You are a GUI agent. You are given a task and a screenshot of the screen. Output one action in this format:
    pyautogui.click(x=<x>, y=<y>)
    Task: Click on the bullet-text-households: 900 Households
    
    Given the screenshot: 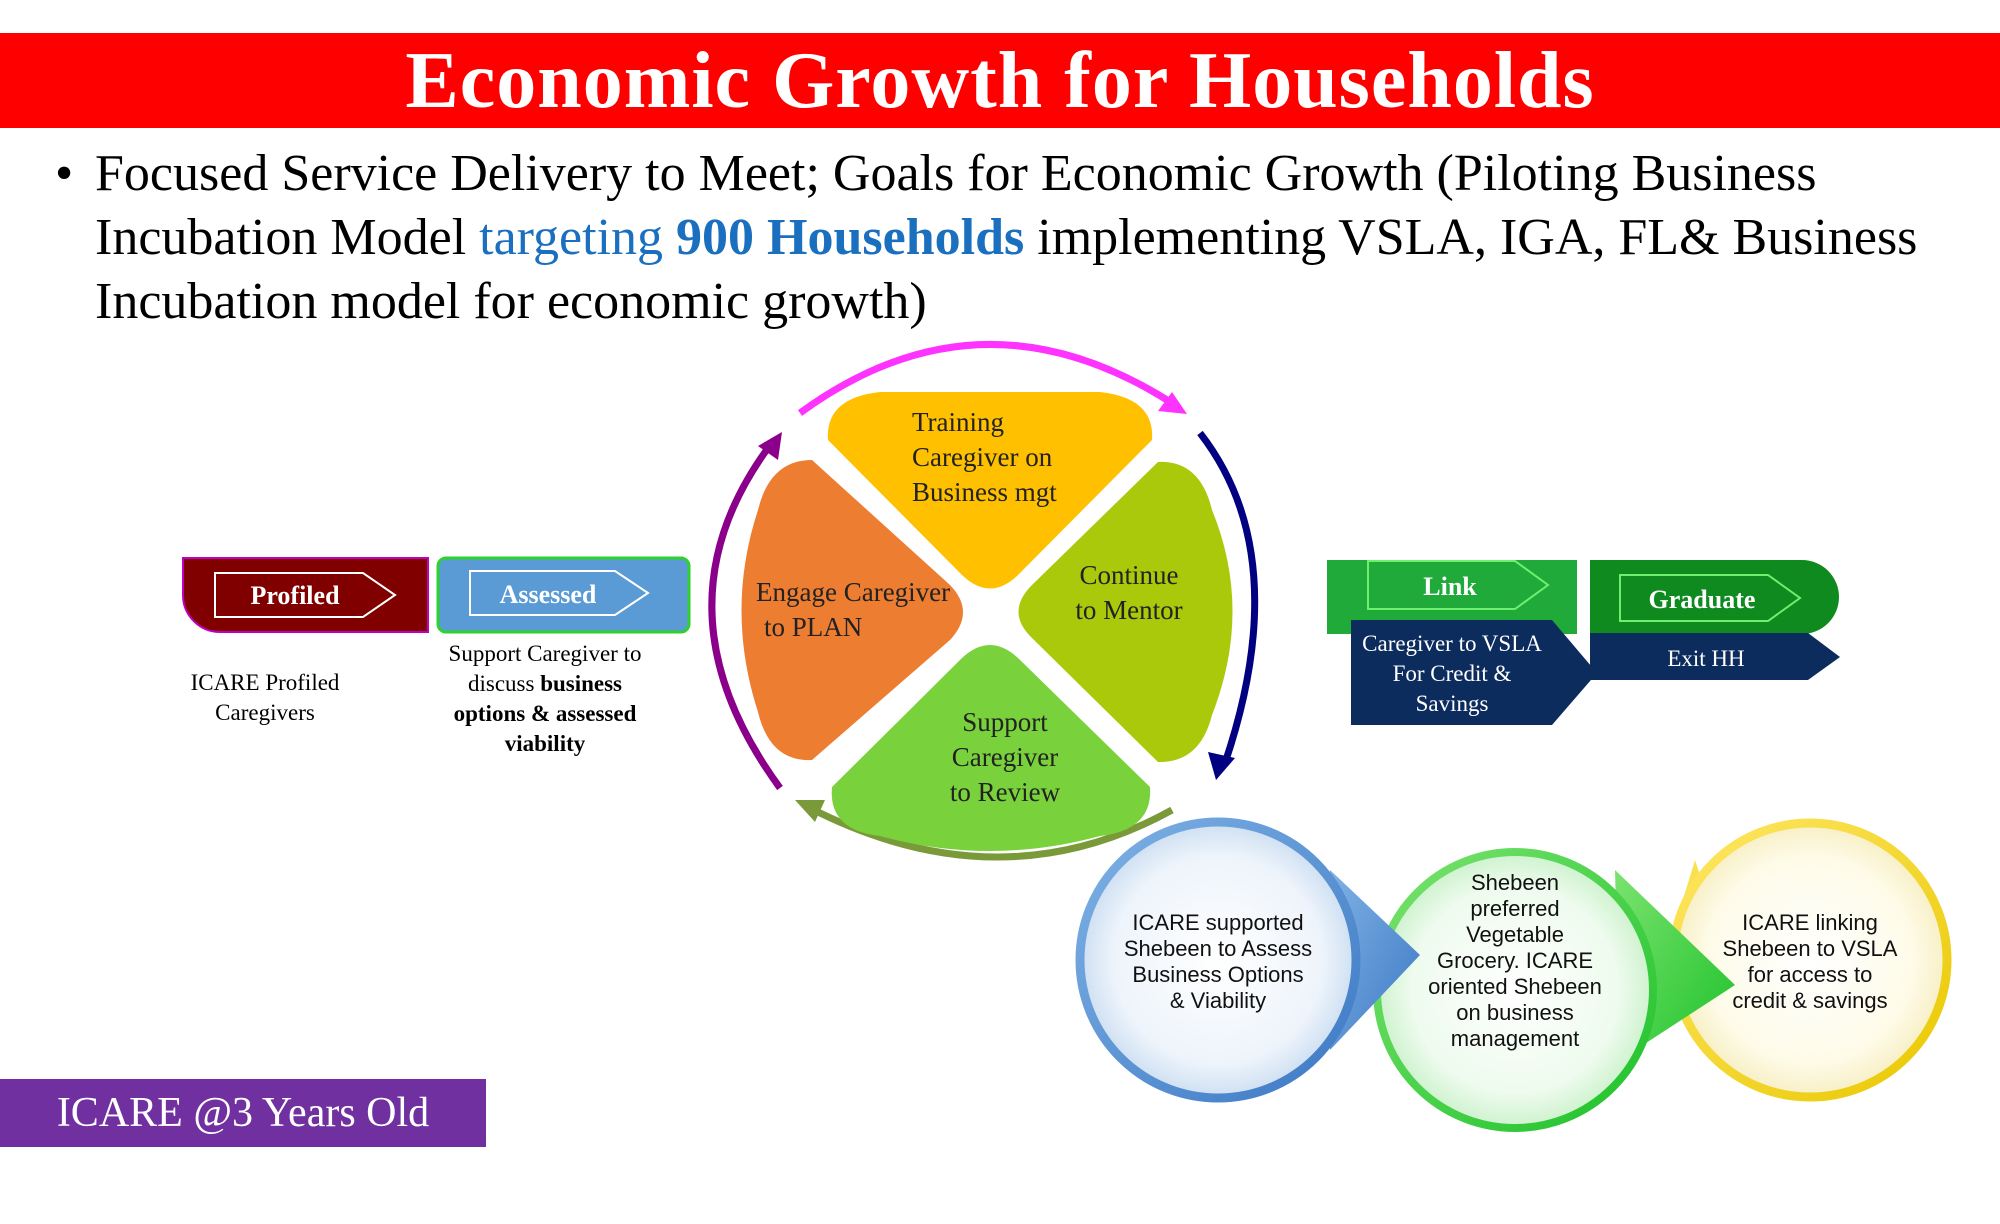 What is the action you would take?
    pyautogui.click(x=850, y=237)
    